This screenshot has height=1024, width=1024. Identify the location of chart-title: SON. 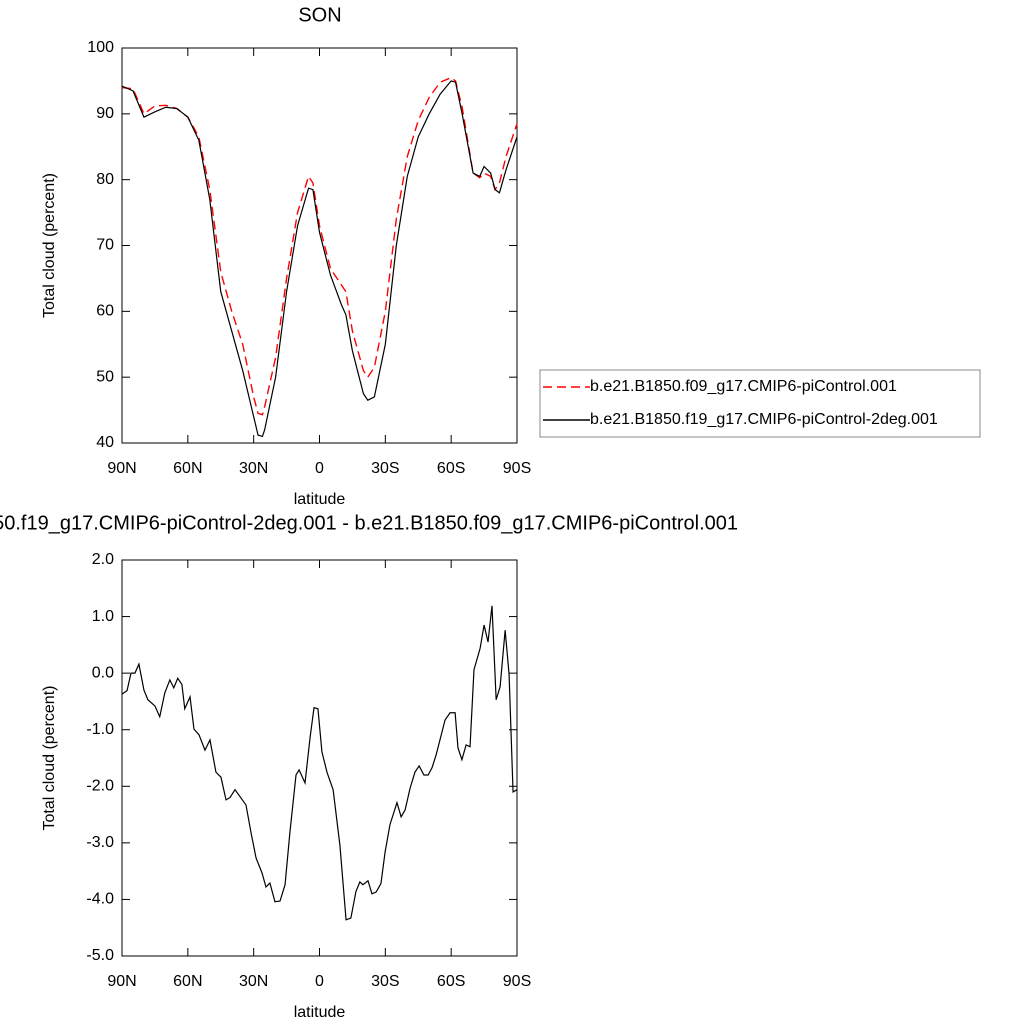
(319, 15).